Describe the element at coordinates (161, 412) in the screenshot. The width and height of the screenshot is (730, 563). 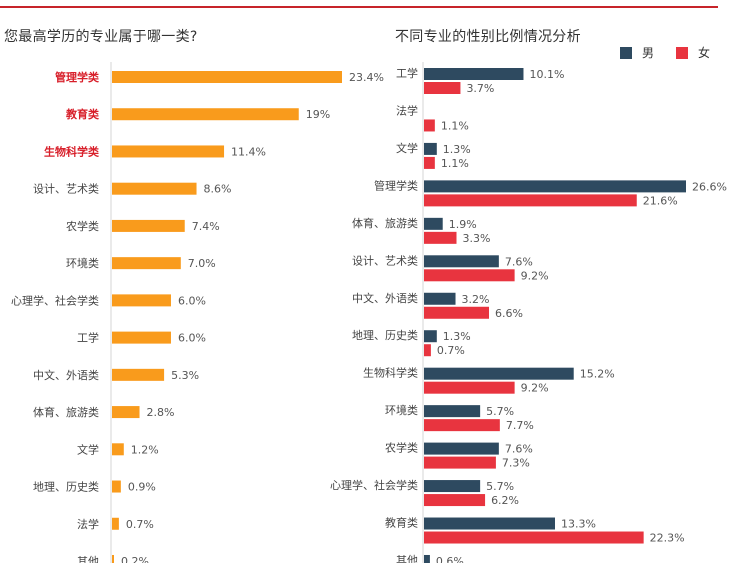
I see `left-value-label: 2.8%` at that location.